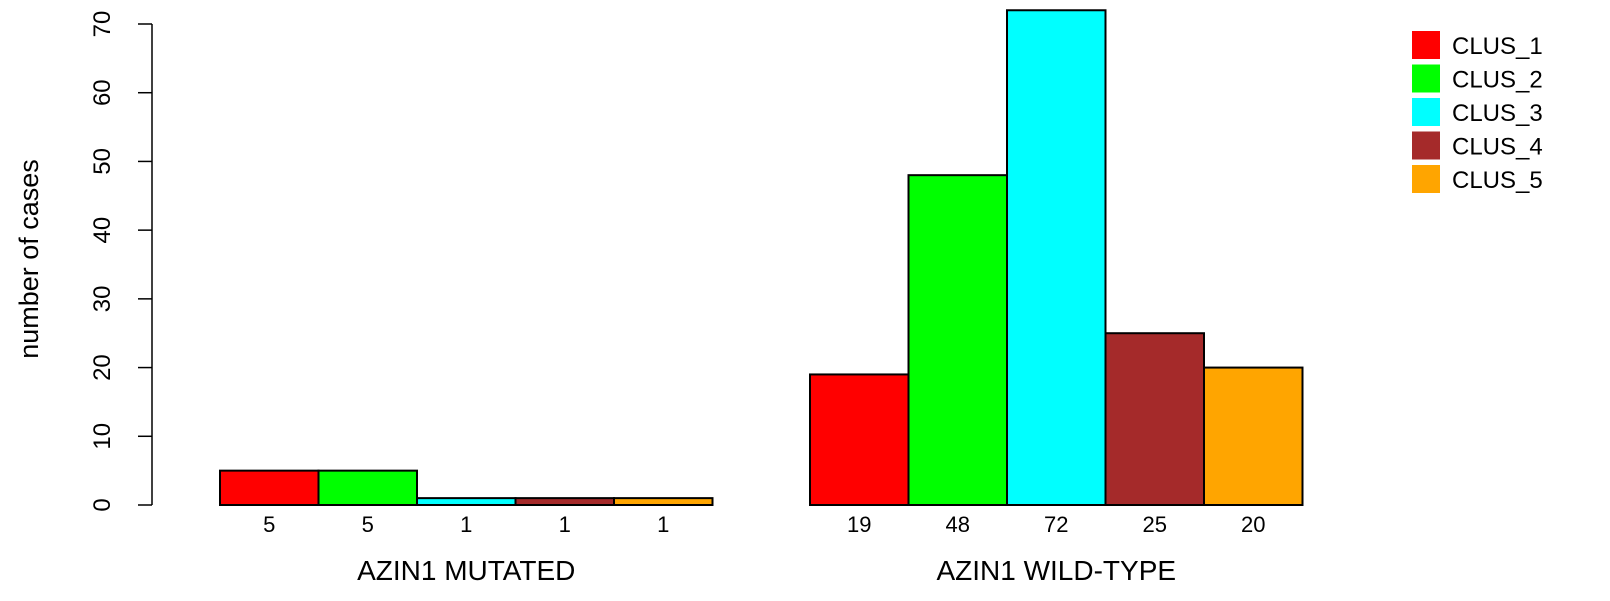 The height and width of the screenshot is (601, 1610). Describe the element at coordinates (29, 259) in the screenshot. I see `y-axis-title: number of cases` at that location.